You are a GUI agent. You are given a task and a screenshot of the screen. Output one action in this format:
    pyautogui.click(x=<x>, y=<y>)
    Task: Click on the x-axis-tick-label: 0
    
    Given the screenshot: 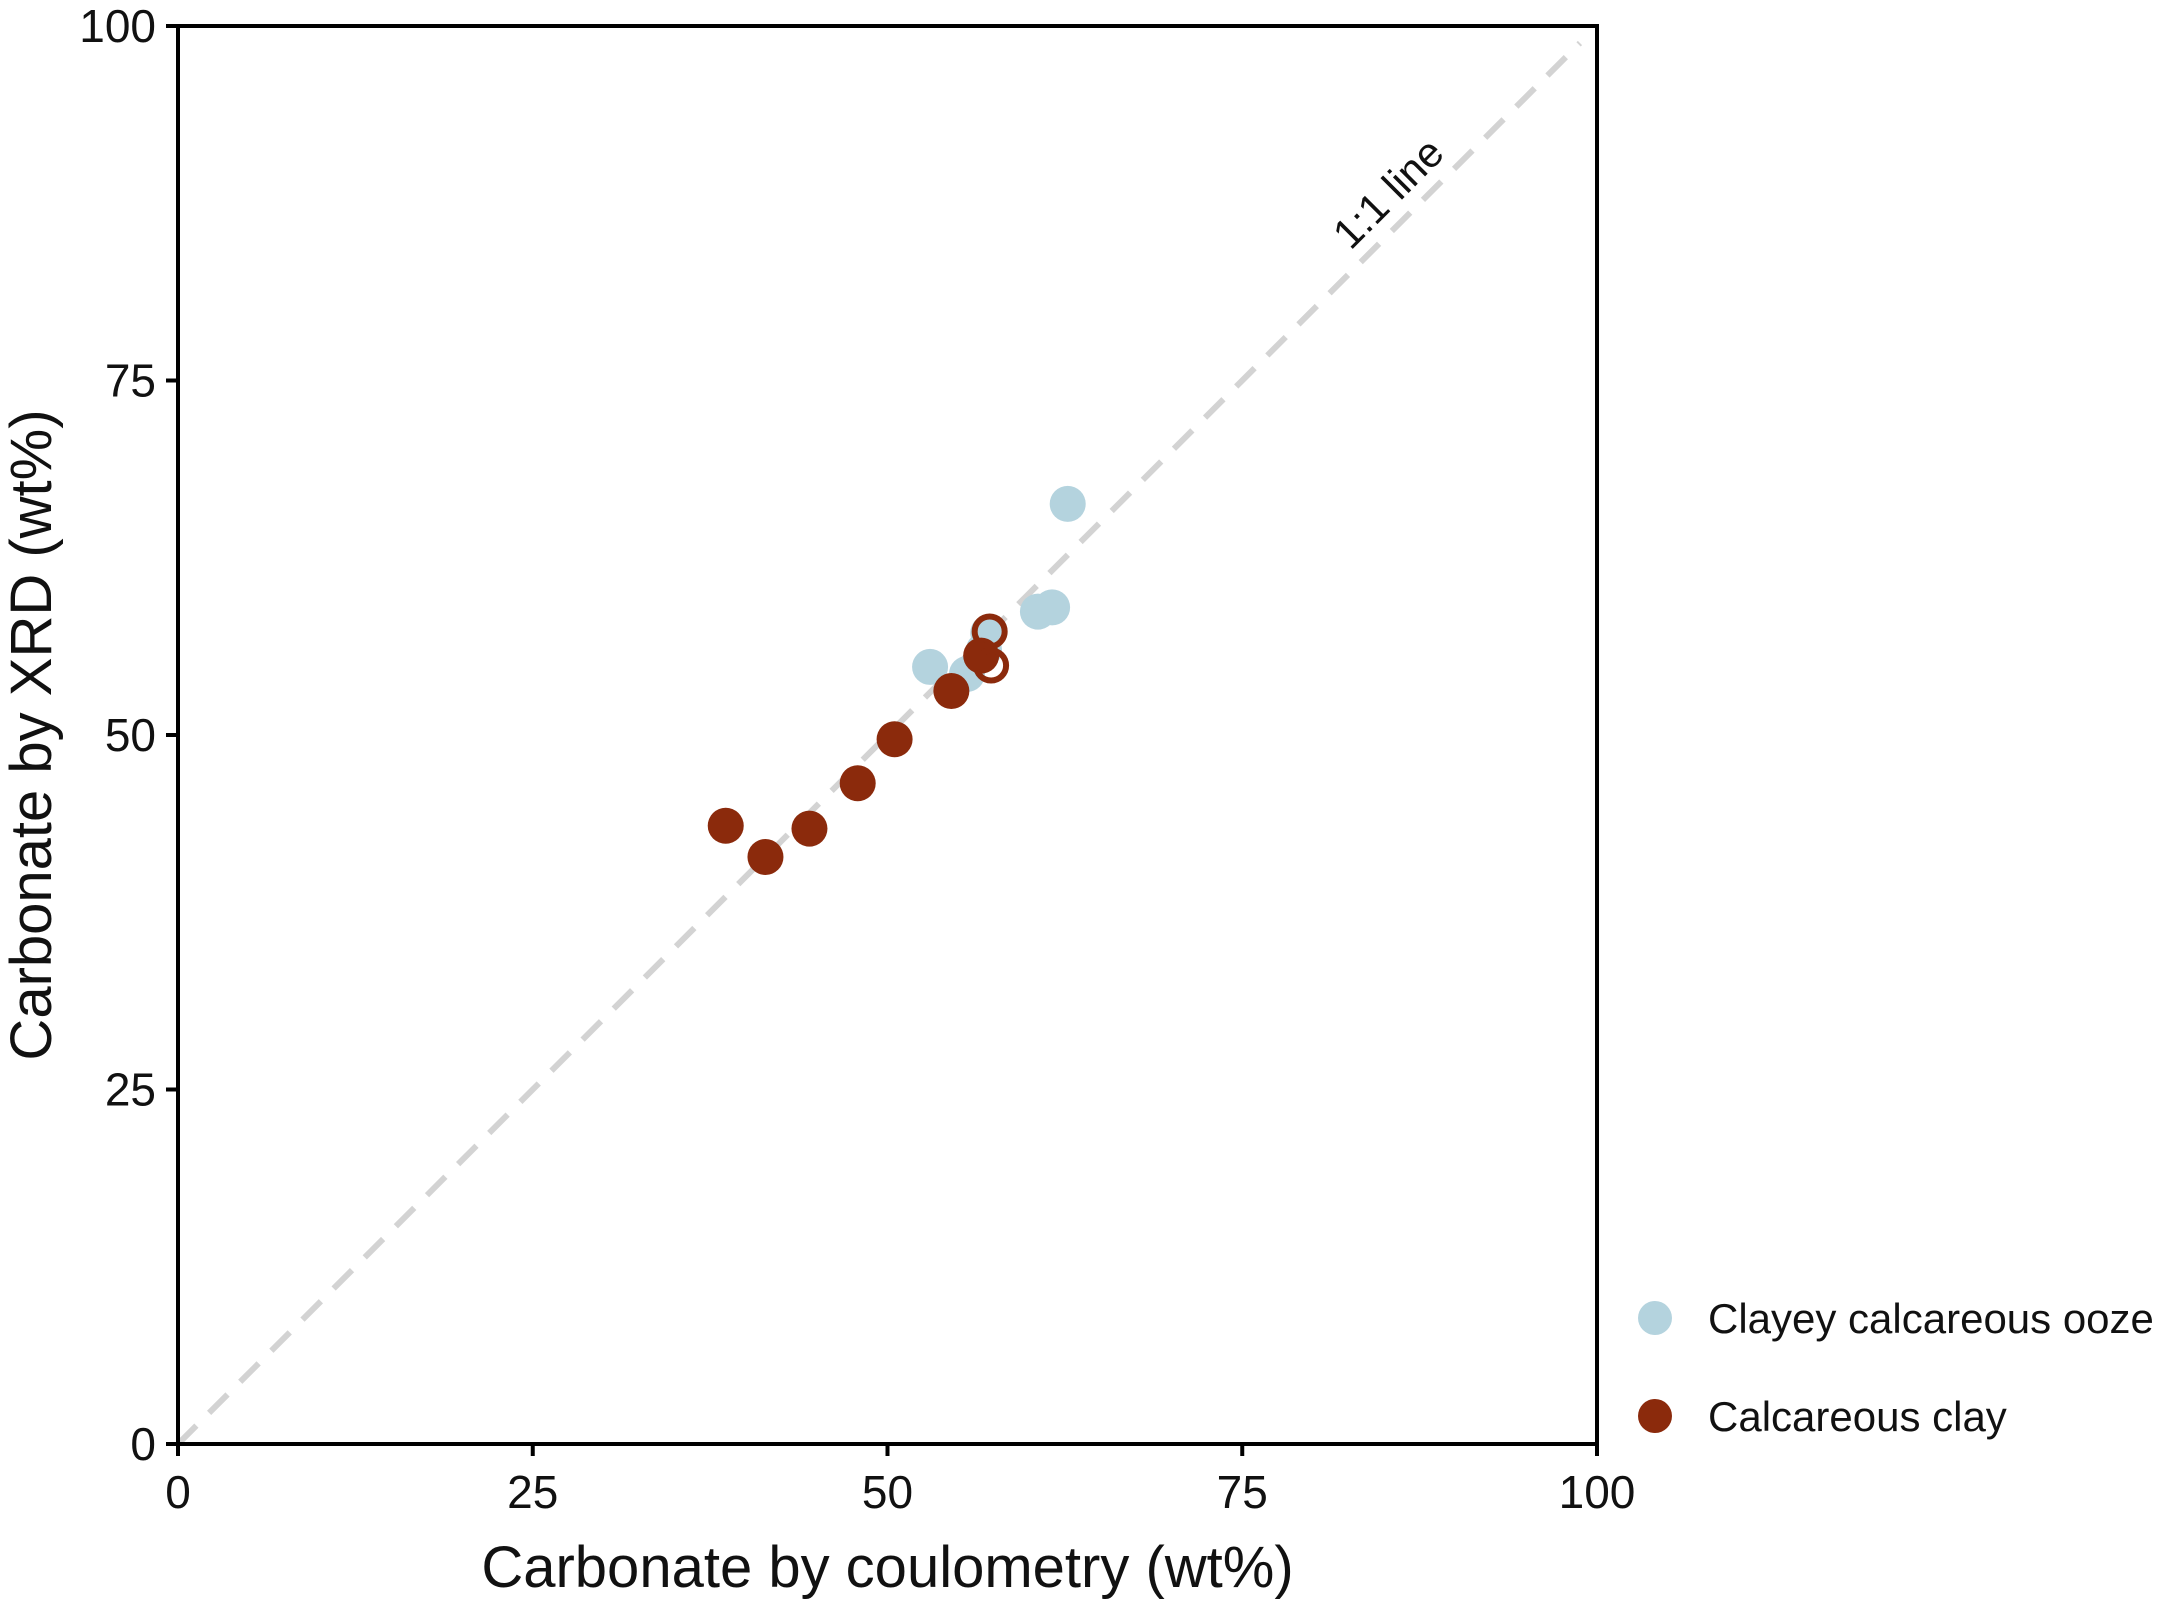 What is the action you would take?
    pyautogui.click(x=178, y=1492)
    